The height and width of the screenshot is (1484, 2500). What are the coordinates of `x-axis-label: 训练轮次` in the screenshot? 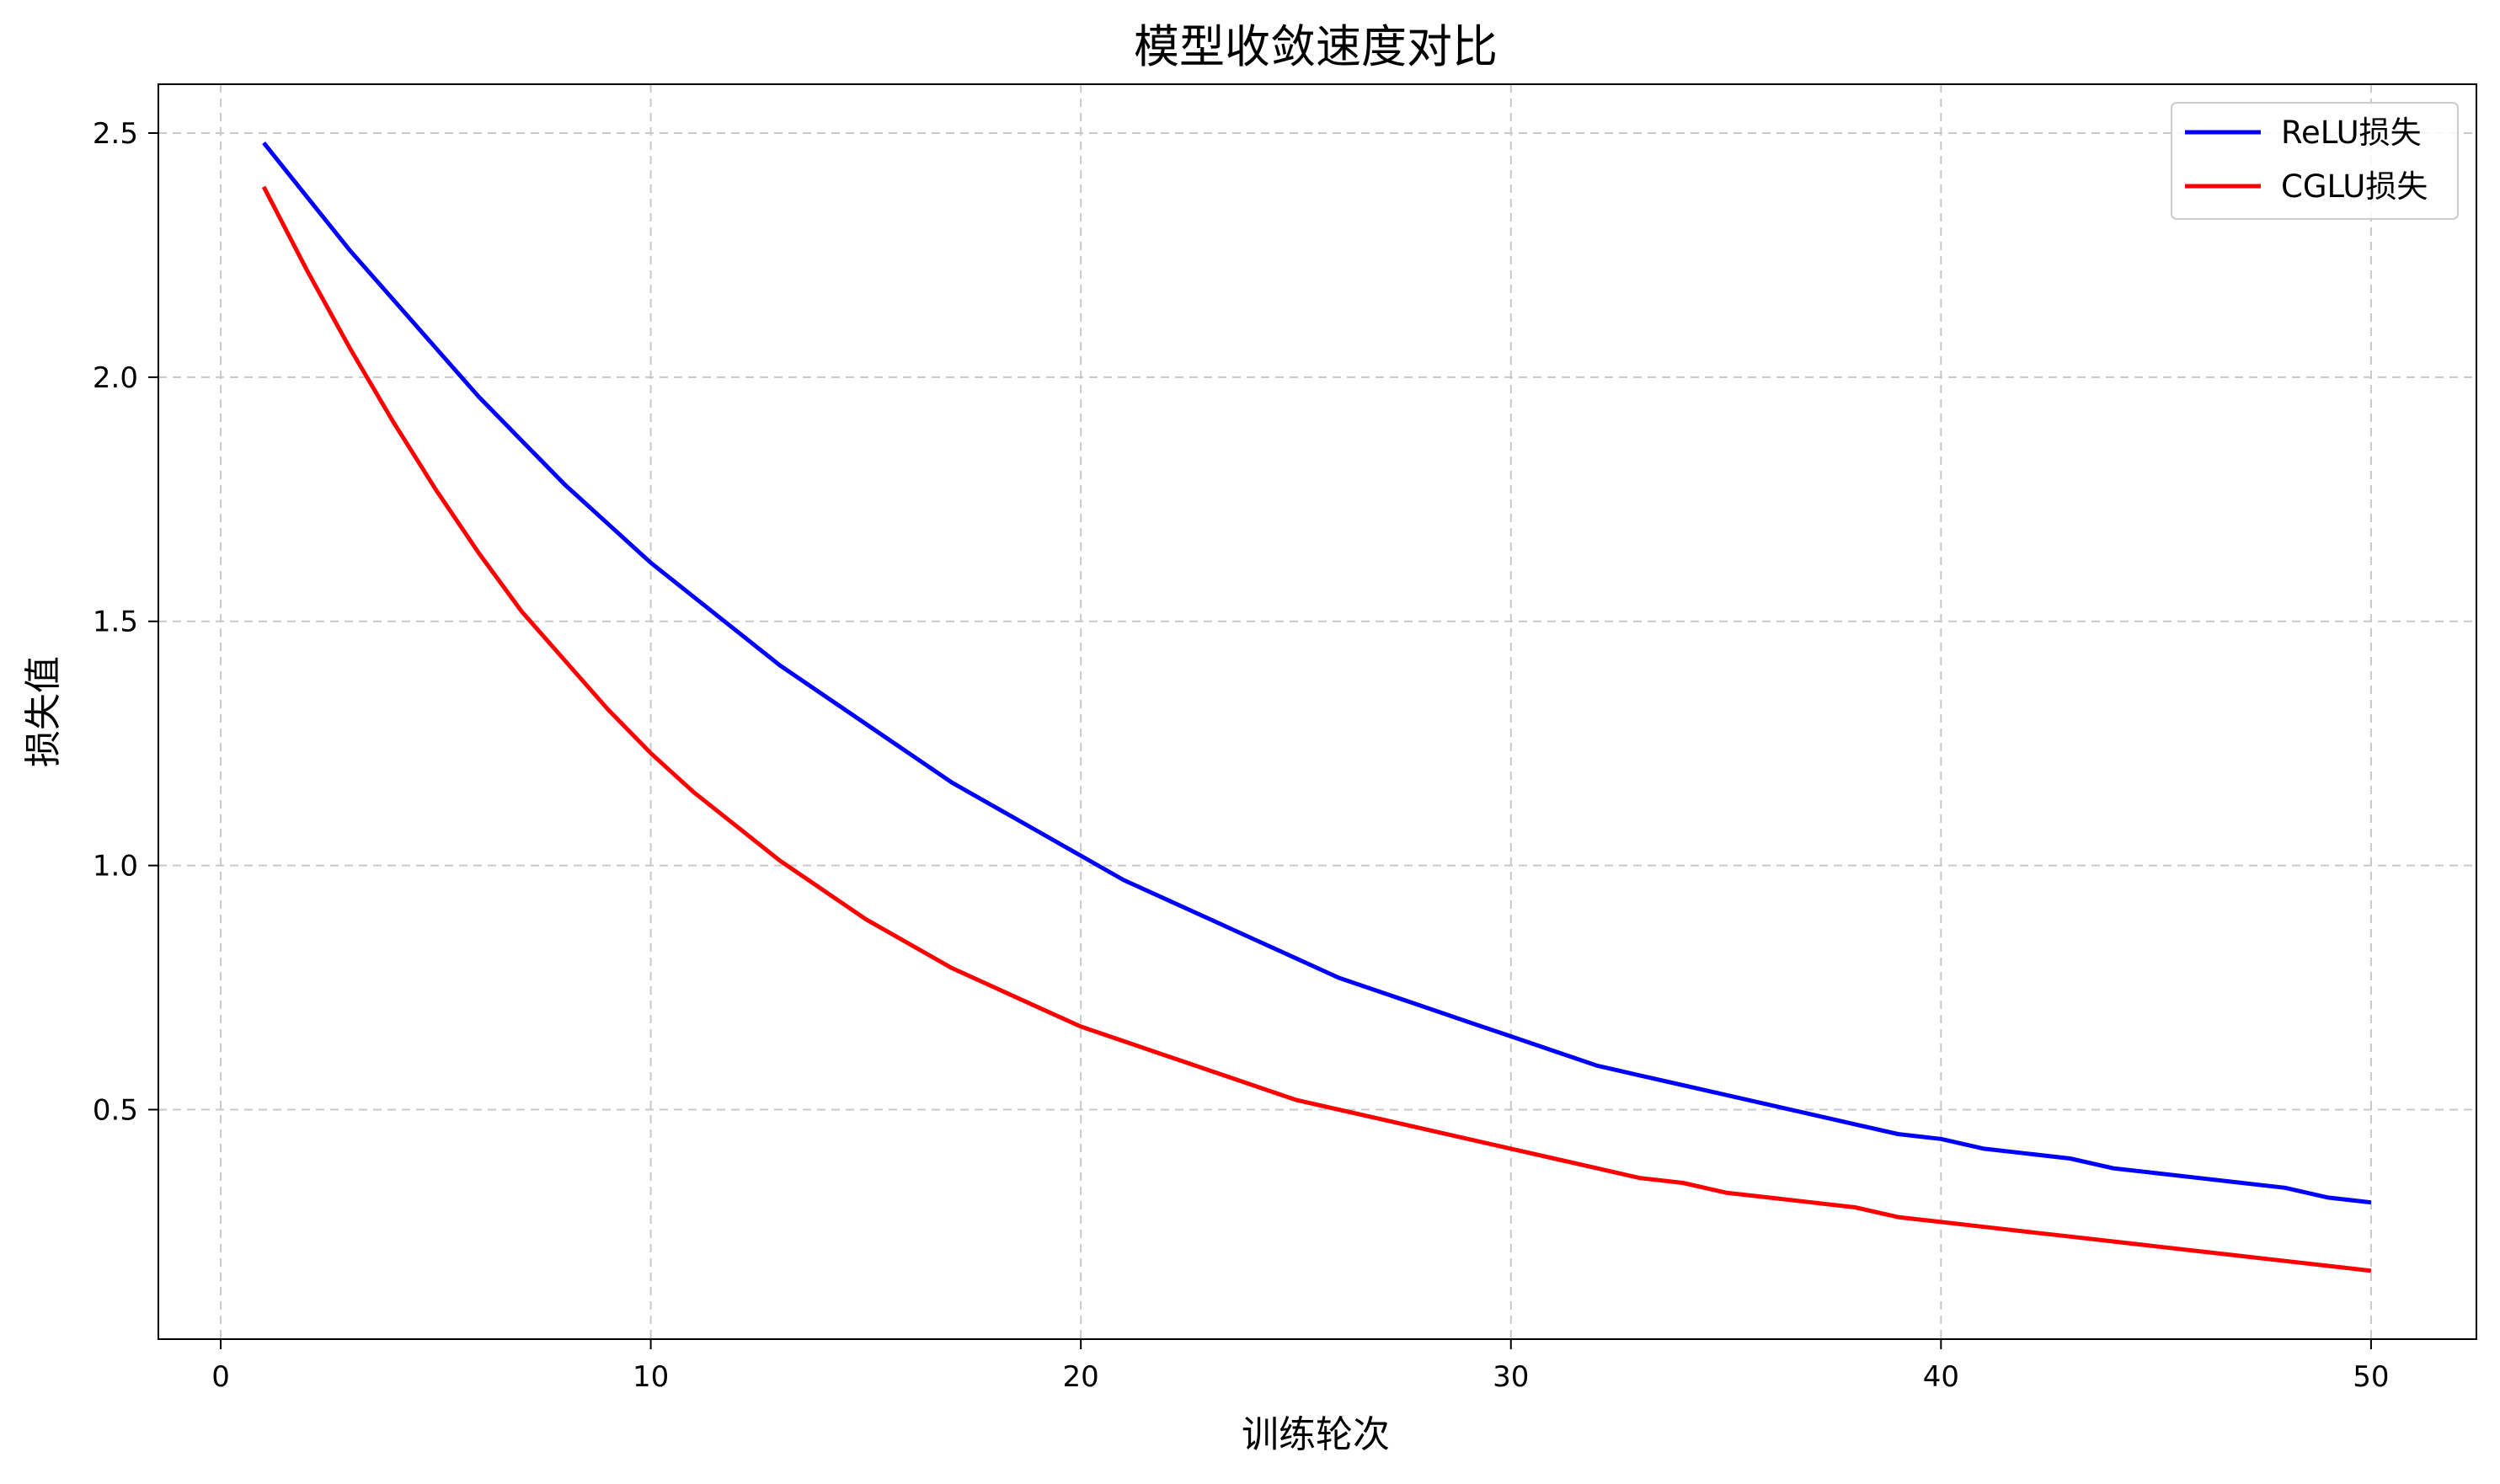 It's located at (1316, 1435).